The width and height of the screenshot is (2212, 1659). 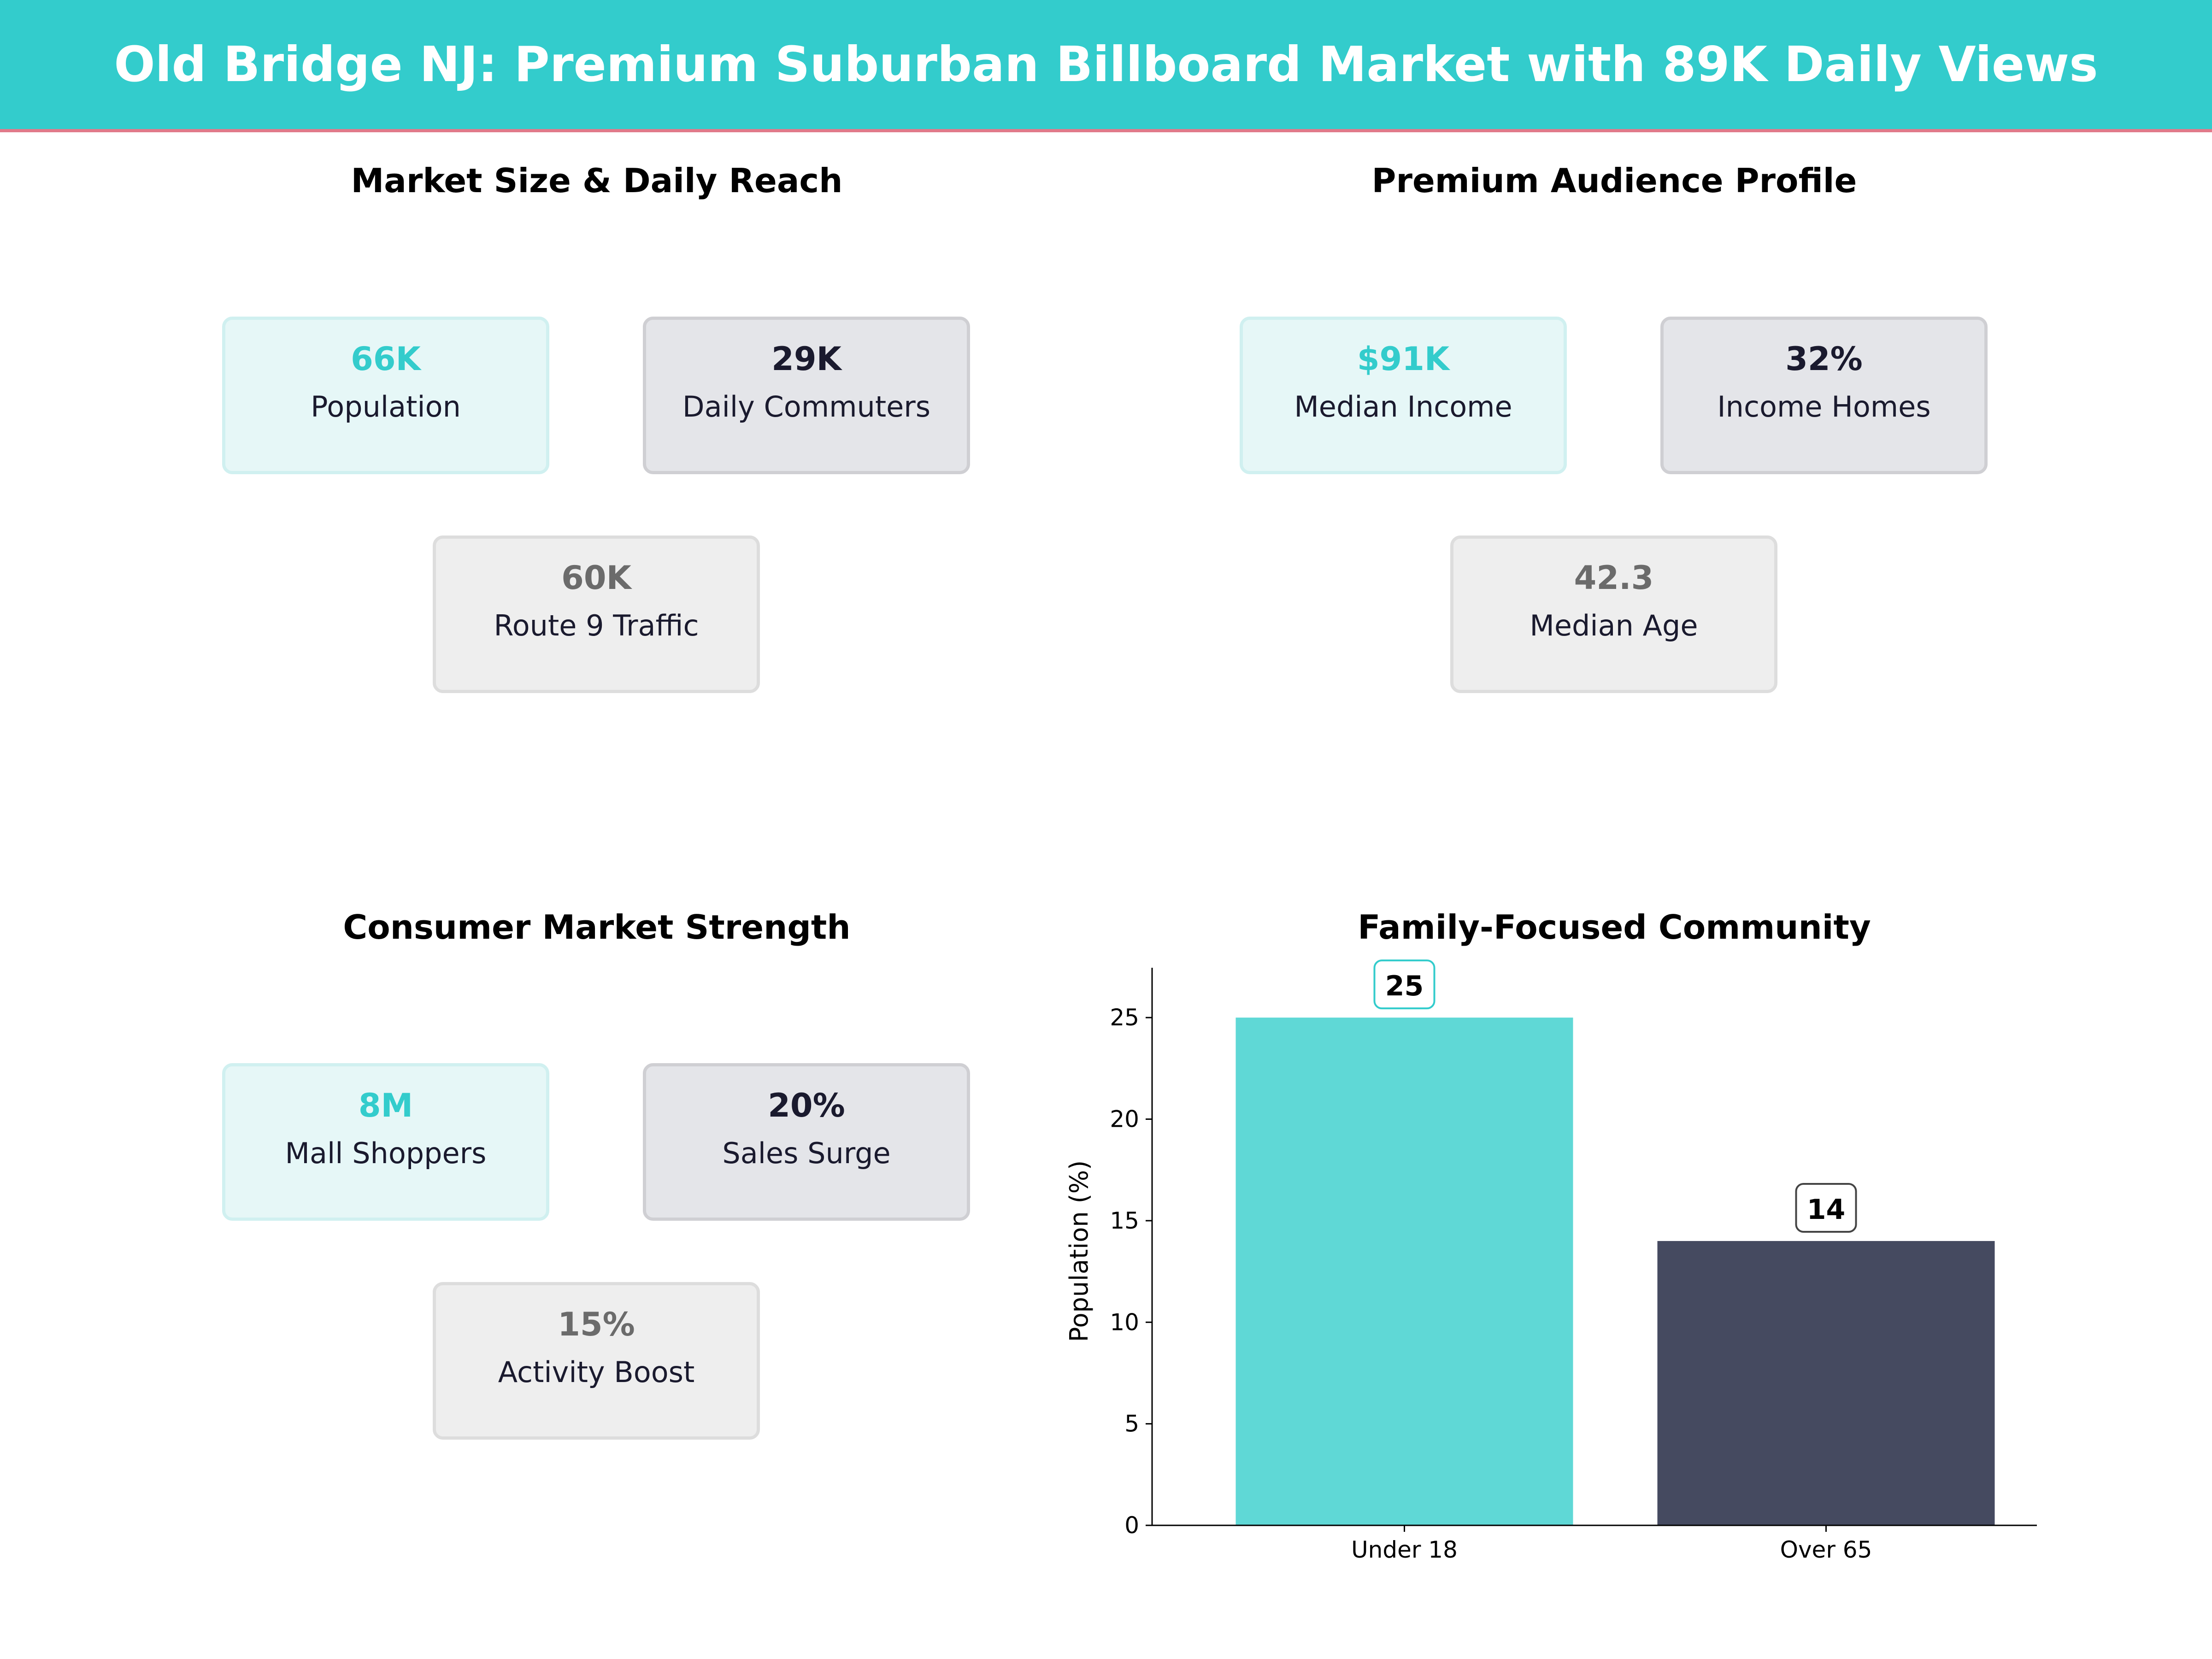 What do you see at coordinates (1403, 359) in the screenshot?
I see `stat-value: $91K` at bounding box center [1403, 359].